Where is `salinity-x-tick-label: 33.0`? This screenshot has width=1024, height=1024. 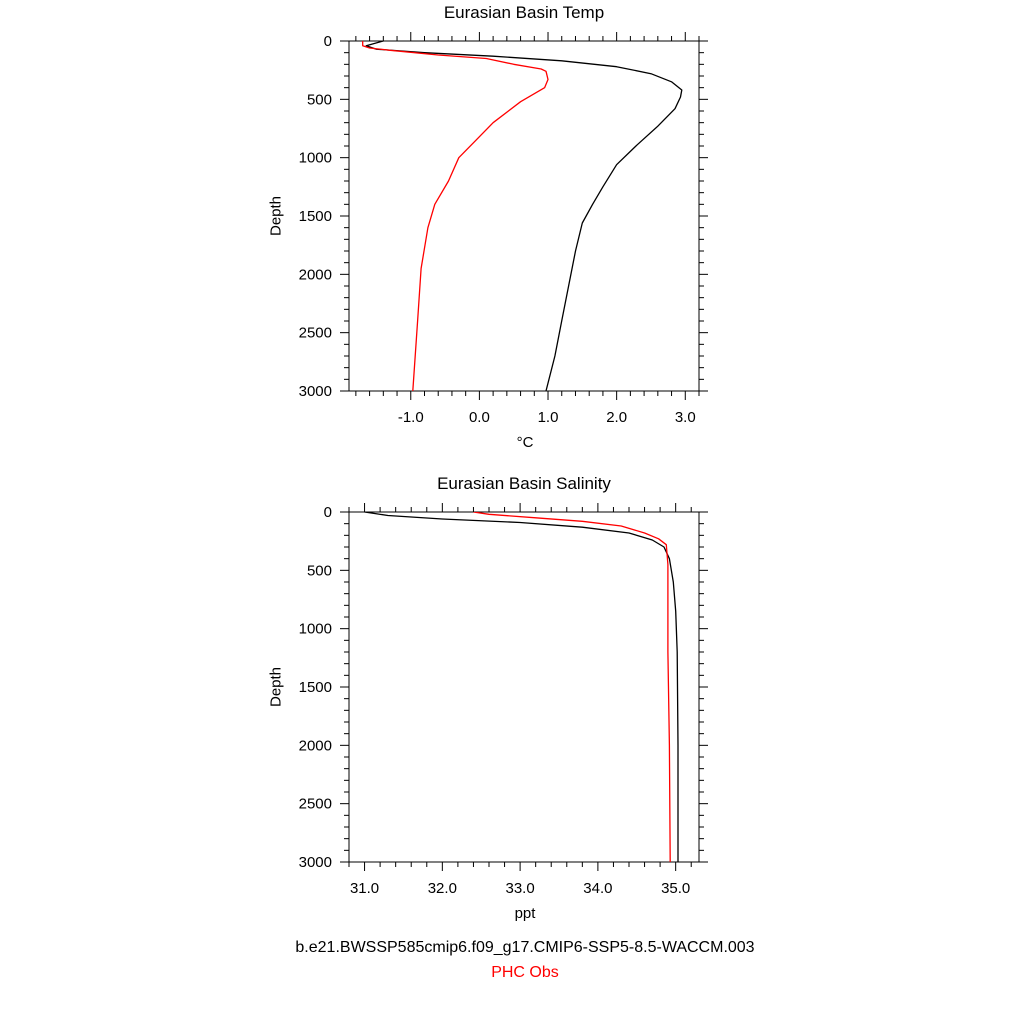 salinity-x-tick-label: 33.0 is located at coordinates (520, 888).